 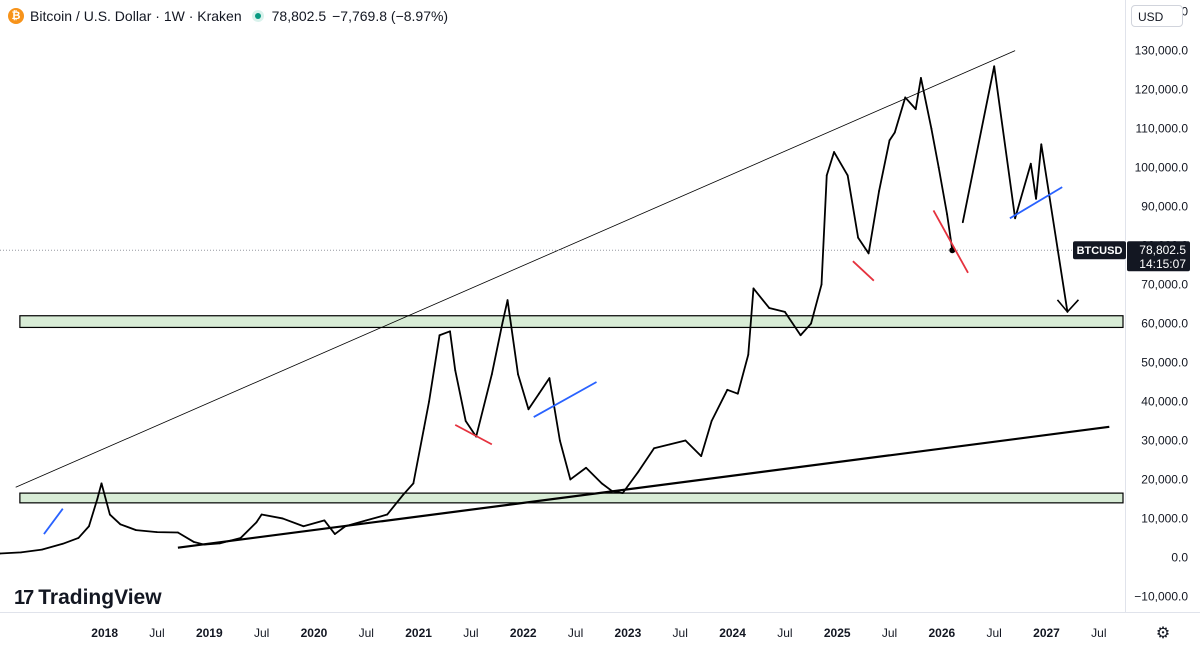 What do you see at coordinates (24, 597) in the screenshot?
I see `tradingview-mark-icon: 17` at bounding box center [24, 597].